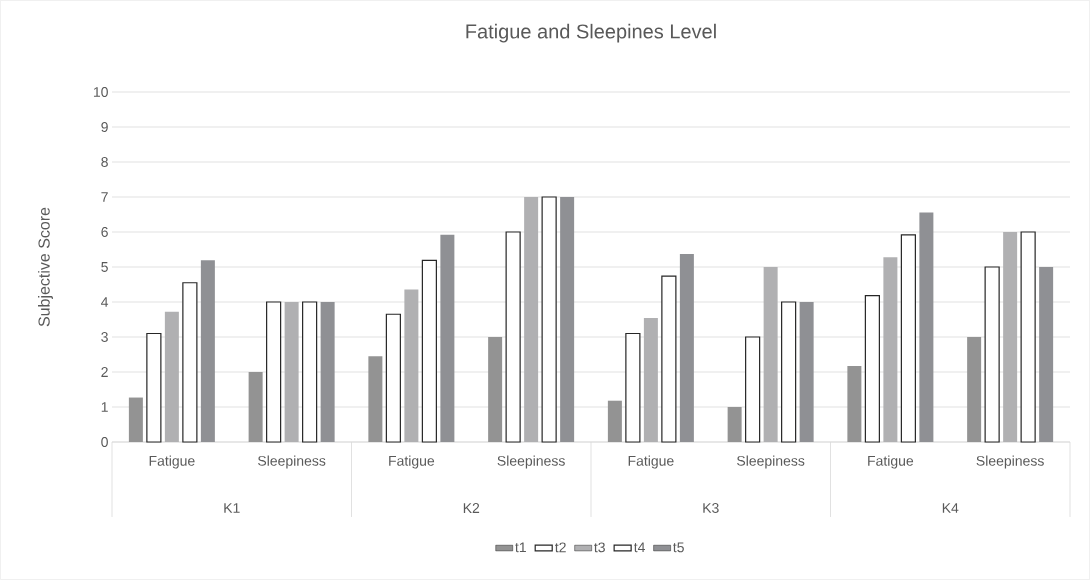 The image size is (1090, 580). What do you see at coordinates (591, 33) in the screenshot?
I see `chart-title: Fatigue and Sleepines Level` at bounding box center [591, 33].